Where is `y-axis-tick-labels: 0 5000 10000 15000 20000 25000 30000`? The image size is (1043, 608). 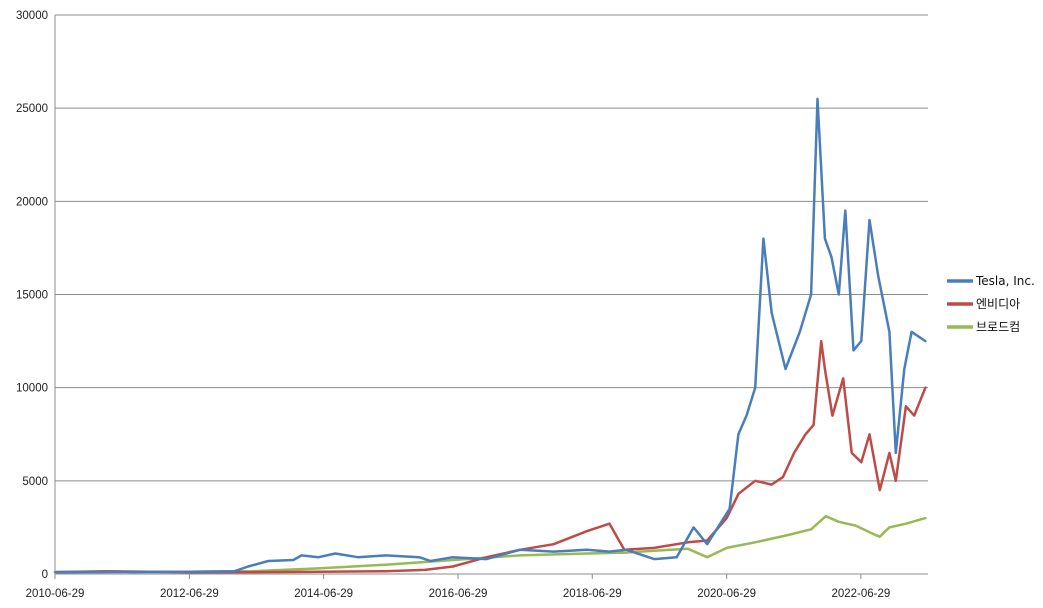 y-axis-tick-labels: 0 5000 10000 15000 20000 25000 30000 is located at coordinates (32, 295).